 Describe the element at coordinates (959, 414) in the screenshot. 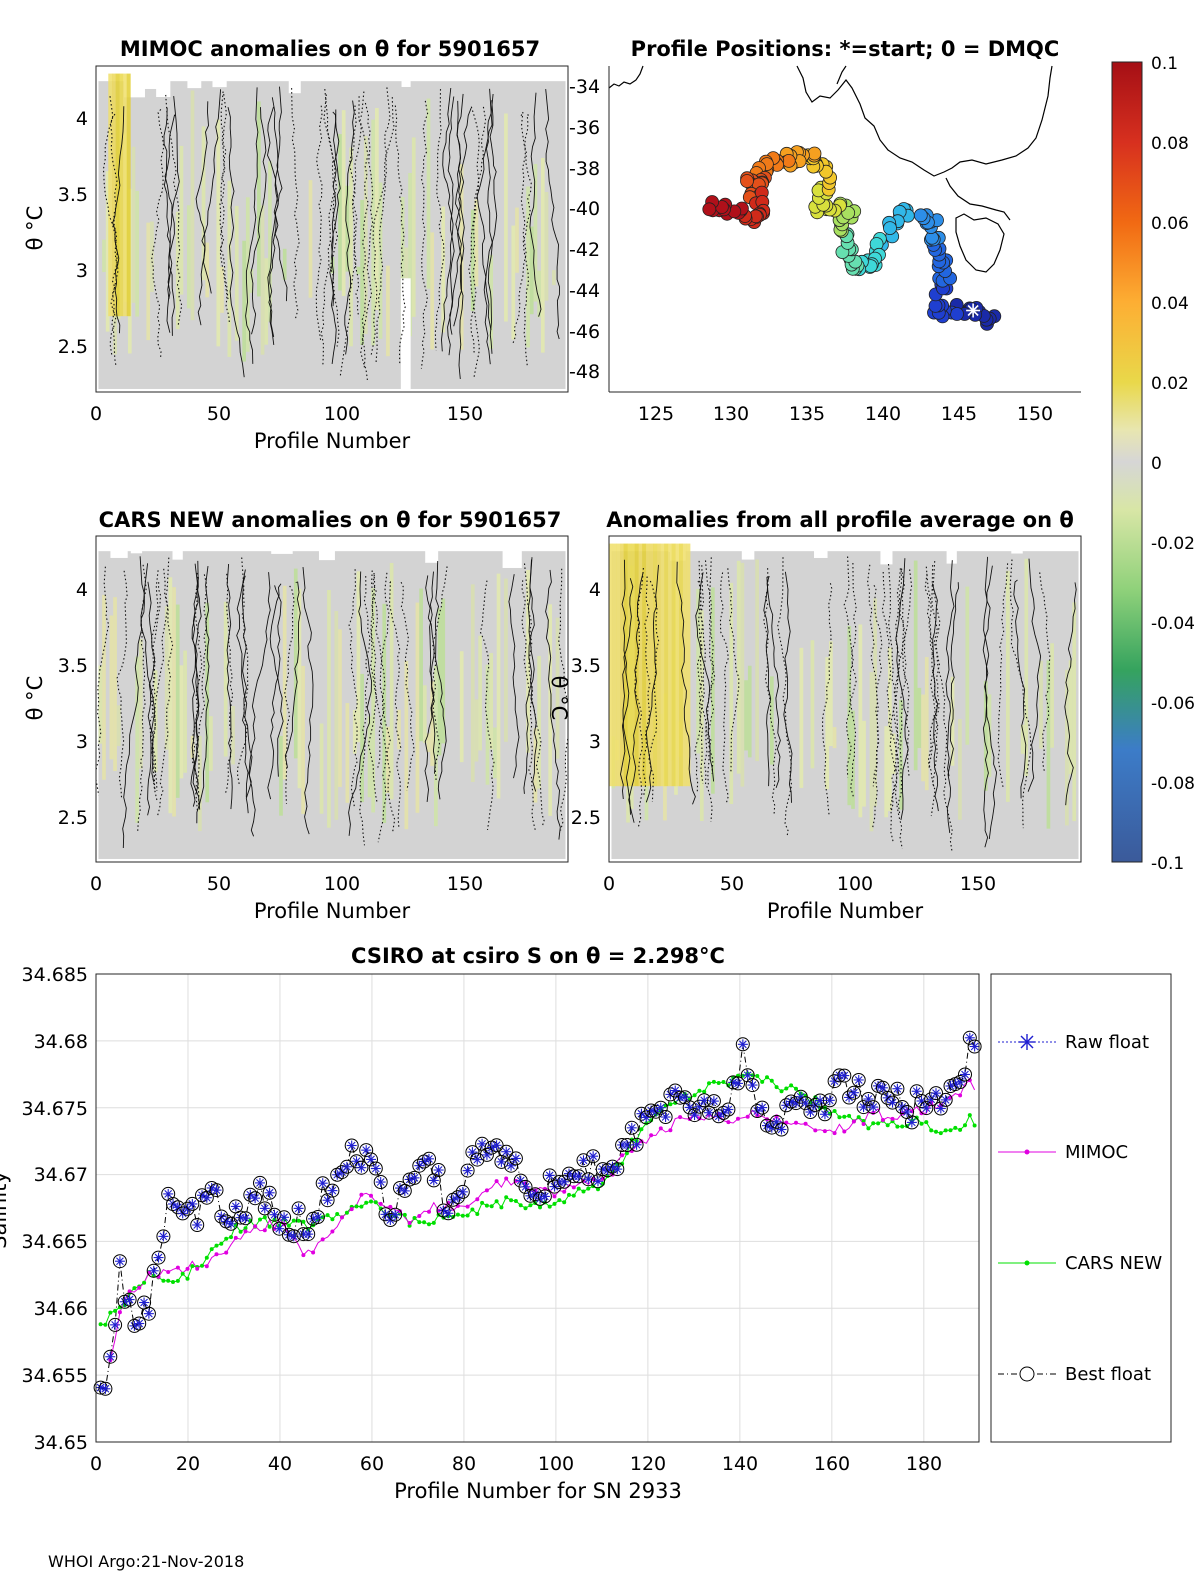

I see `map-xtick: 145` at that location.